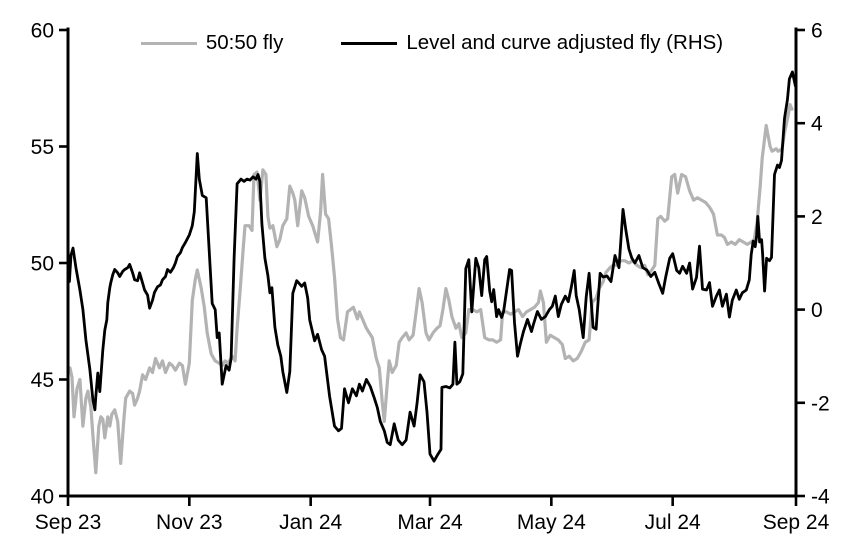  Describe the element at coordinates (310, 522) in the screenshot. I see `x-axis-tick-label: Jan 24` at that location.